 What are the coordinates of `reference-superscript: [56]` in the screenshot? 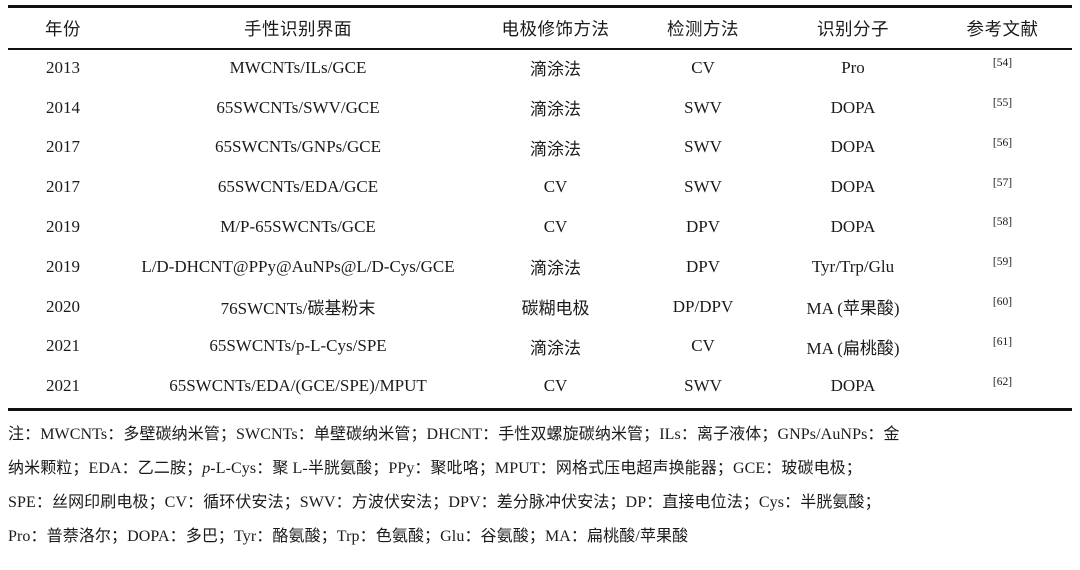 It's located at (1002, 142).